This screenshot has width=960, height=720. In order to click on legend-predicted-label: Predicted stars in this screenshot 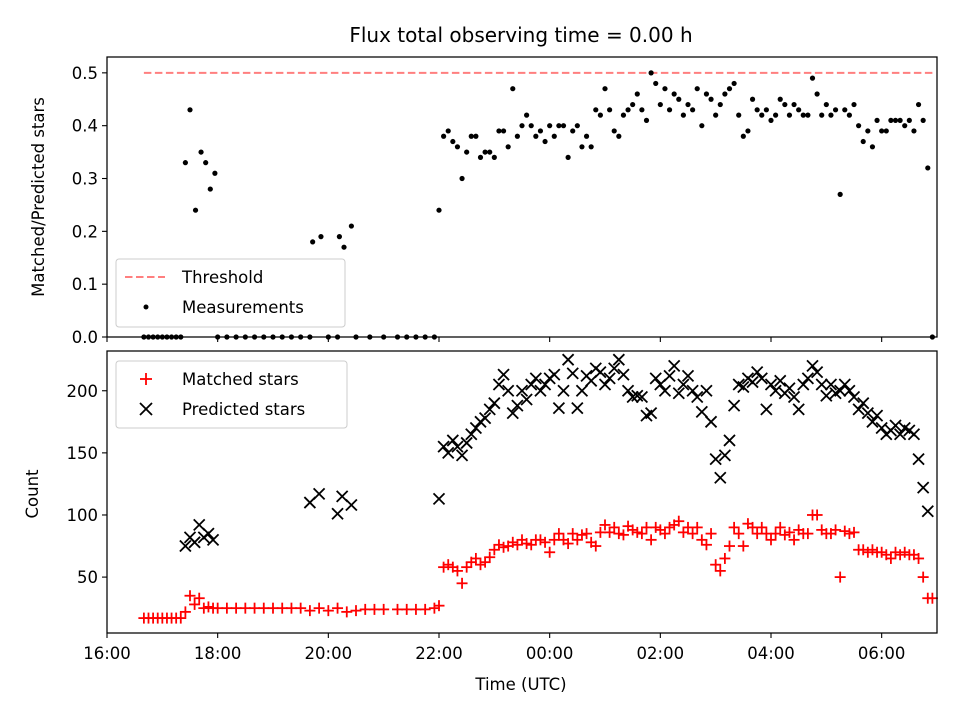, I will do `click(243, 409)`.